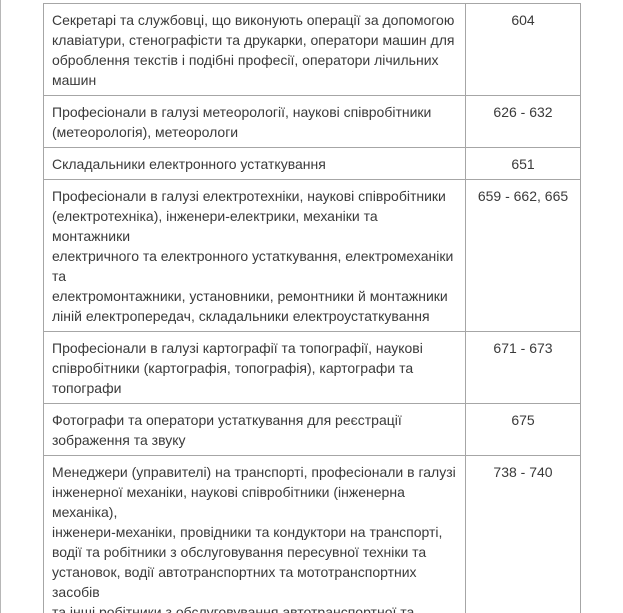  What do you see at coordinates (523, 367) in the screenshot?
I see `occupation-code: 671 - 673` at bounding box center [523, 367].